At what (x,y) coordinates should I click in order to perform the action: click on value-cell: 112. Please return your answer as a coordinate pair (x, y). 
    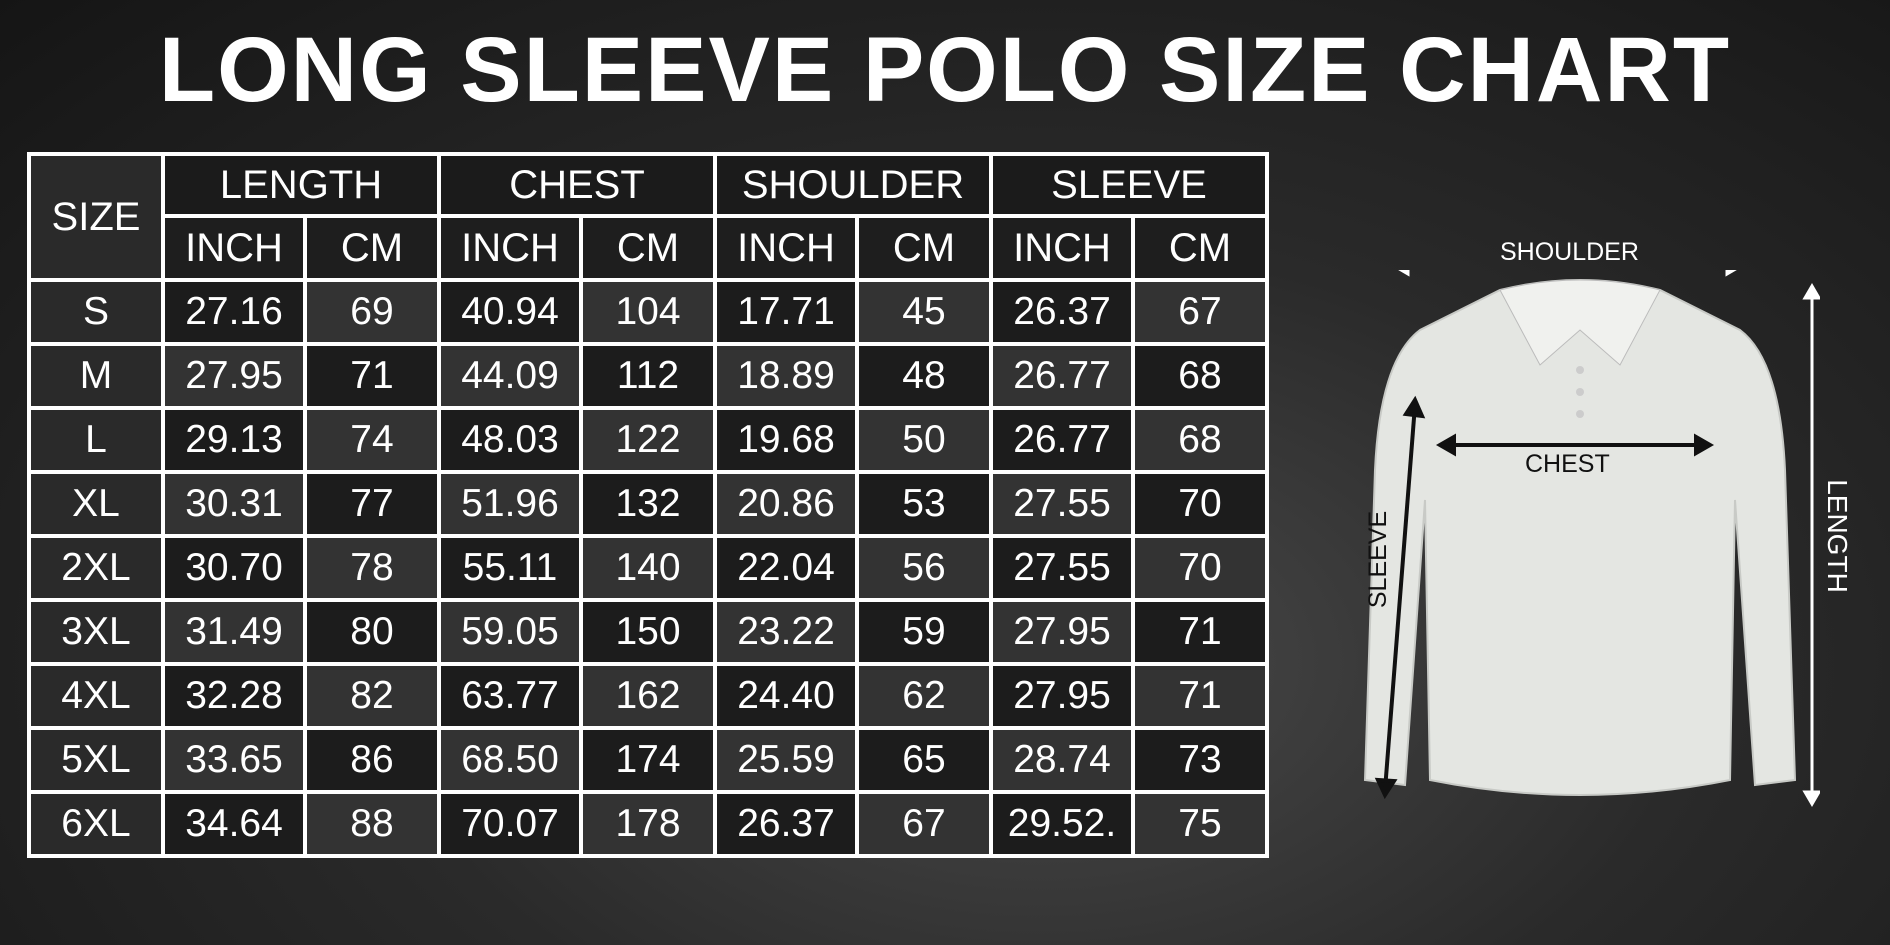
    Looking at the image, I should click on (648, 376).